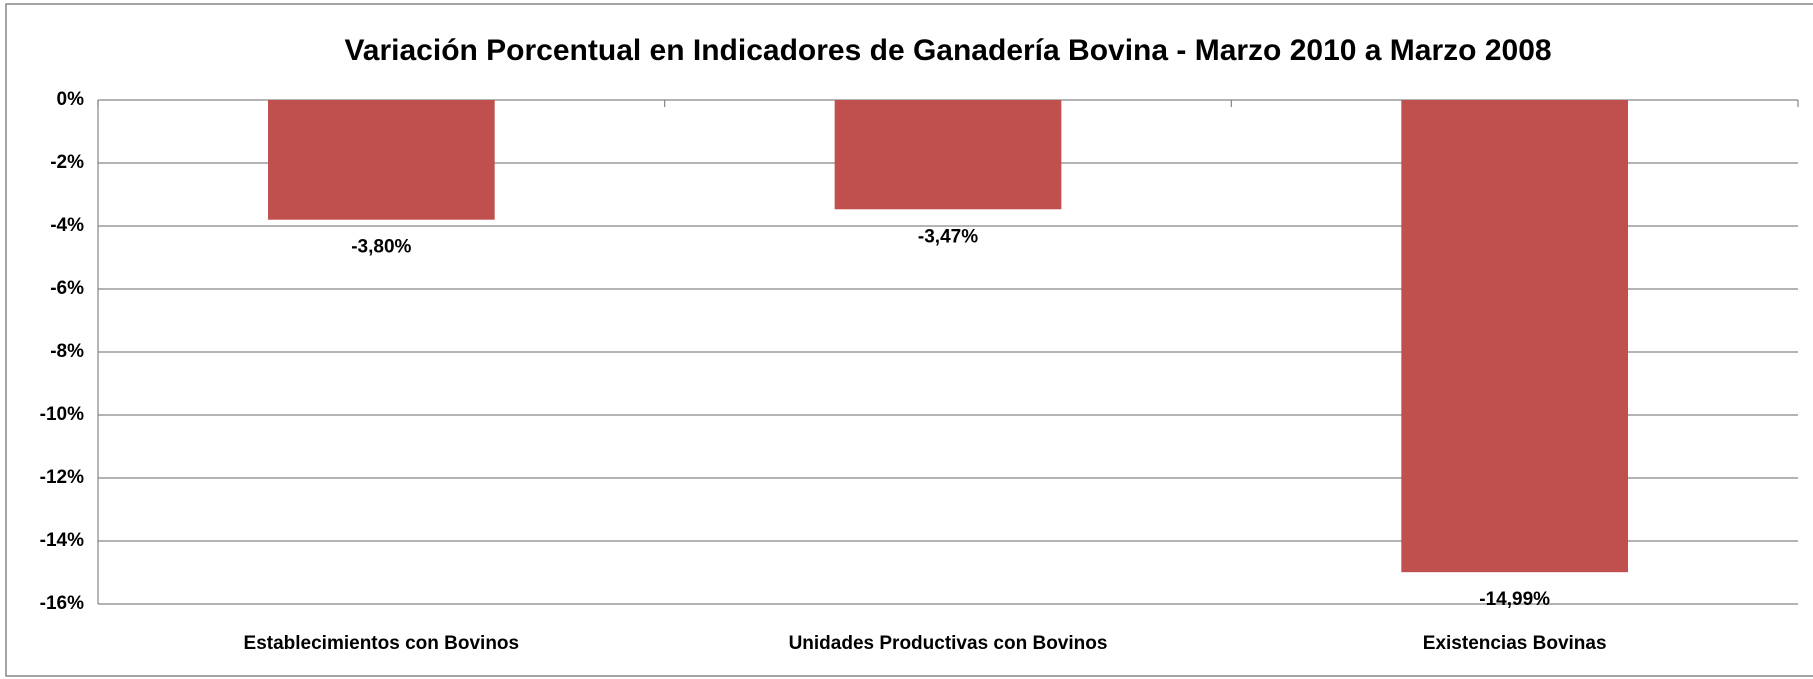  I want to click on y-tick-label: -4%, so click(67, 225).